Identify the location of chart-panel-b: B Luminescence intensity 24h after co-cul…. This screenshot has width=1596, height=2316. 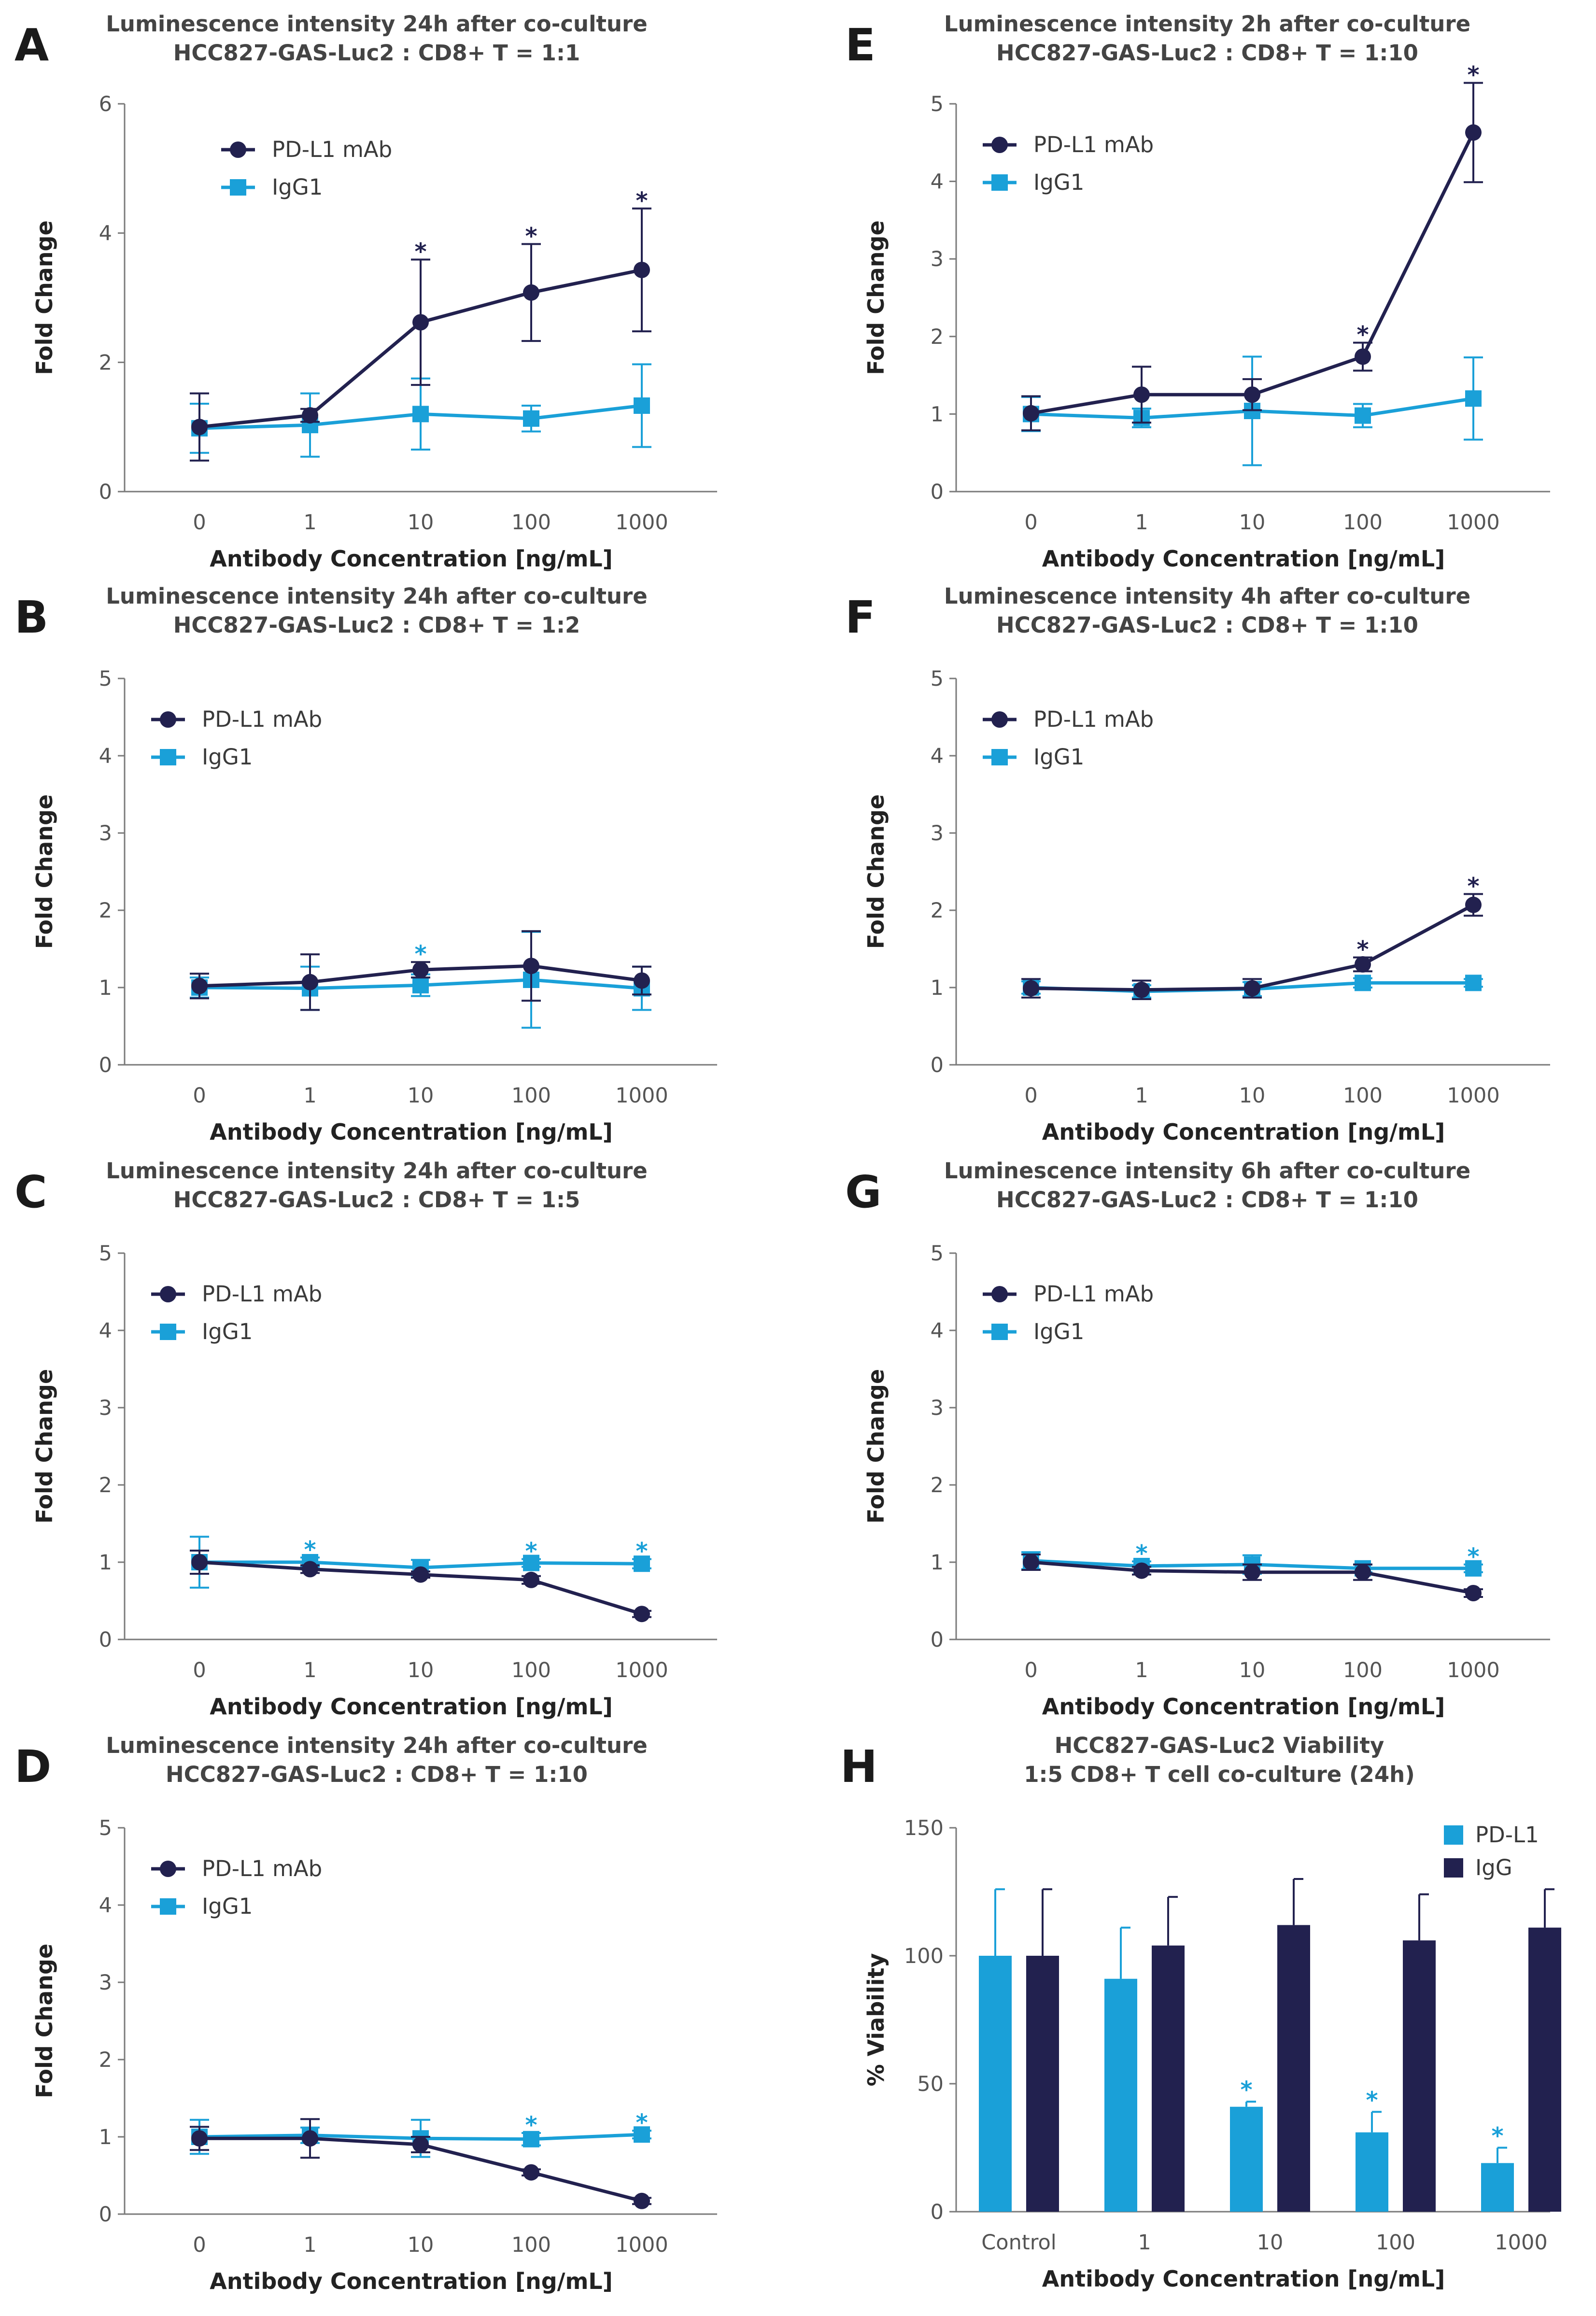
(365, 864).